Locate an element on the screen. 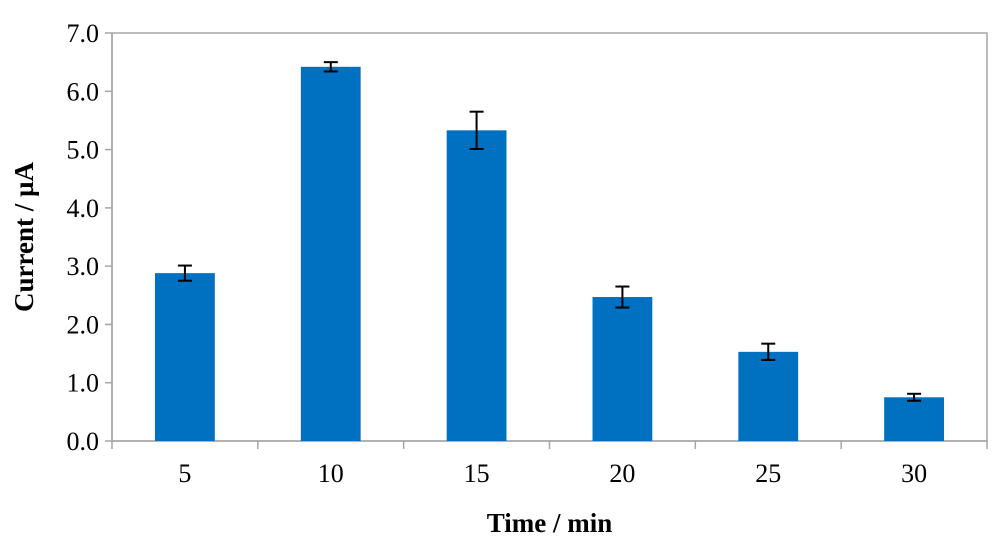 The height and width of the screenshot is (546, 1000). x-tick-label: 25 is located at coordinates (768, 473).